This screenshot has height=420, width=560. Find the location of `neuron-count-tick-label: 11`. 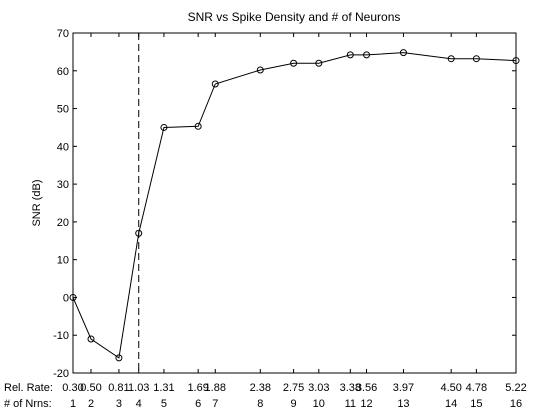

neuron-count-tick-label: 11 is located at coordinates (350, 404).